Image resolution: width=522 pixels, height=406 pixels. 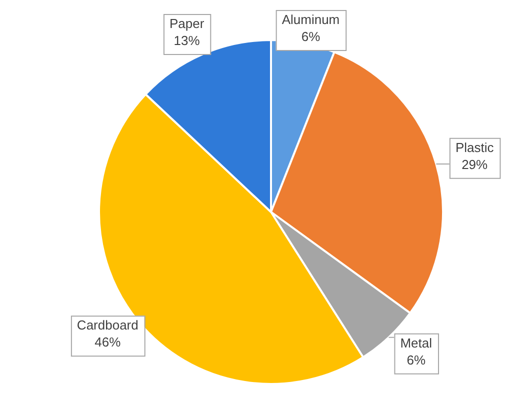 What do you see at coordinates (108, 342) in the screenshot?
I see `data-label: 46%` at bounding box center [108, 342].